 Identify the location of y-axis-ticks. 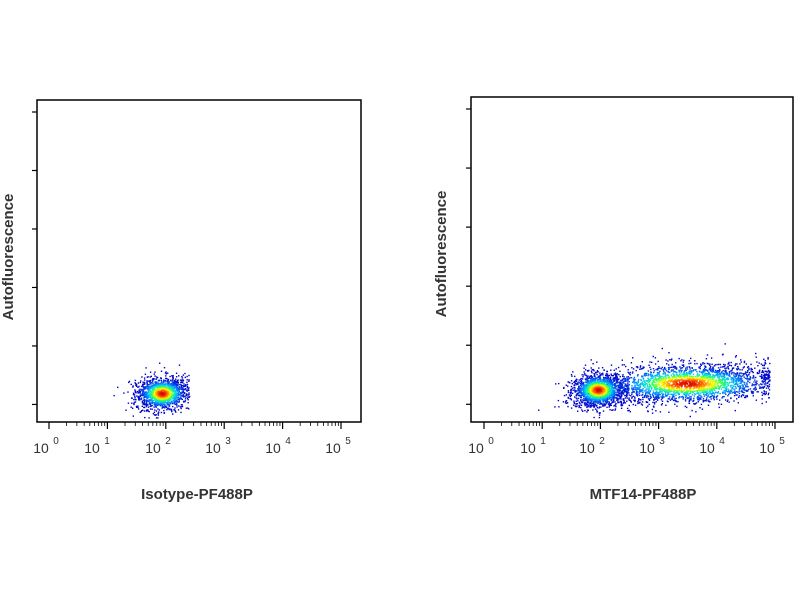
(34, 258).